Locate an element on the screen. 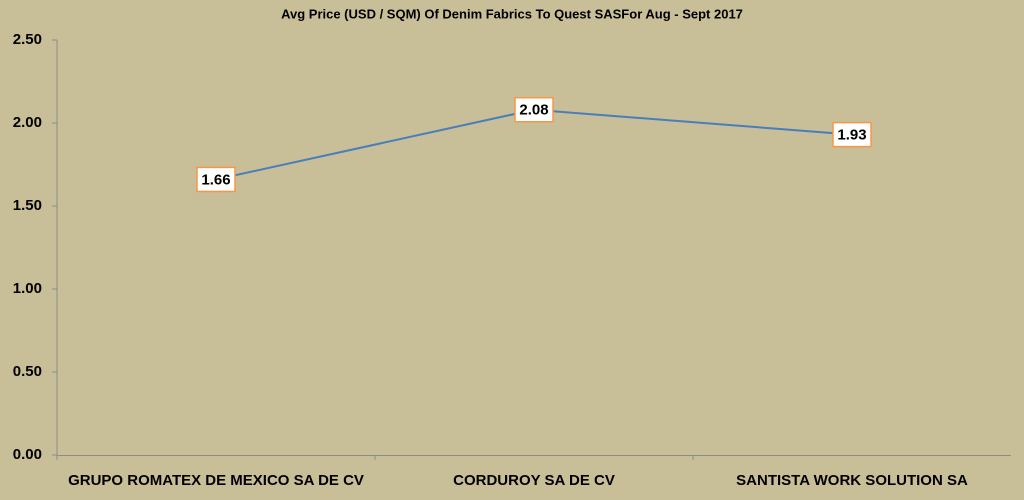  y-tick-label: 1.00 is located at coordinates (27, 288).